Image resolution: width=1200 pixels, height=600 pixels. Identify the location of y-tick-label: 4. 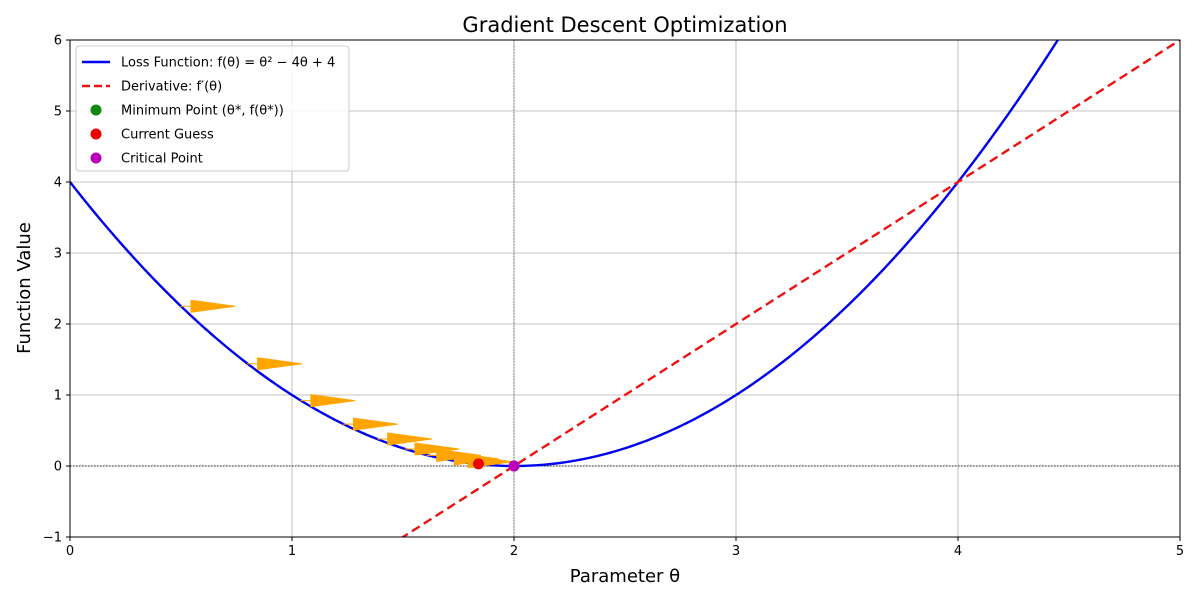
(58, 183).